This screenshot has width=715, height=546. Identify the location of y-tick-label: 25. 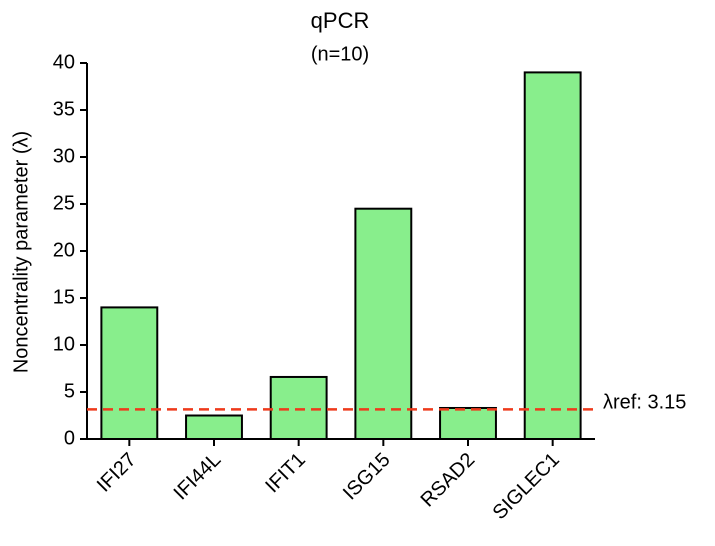
(64, 203).